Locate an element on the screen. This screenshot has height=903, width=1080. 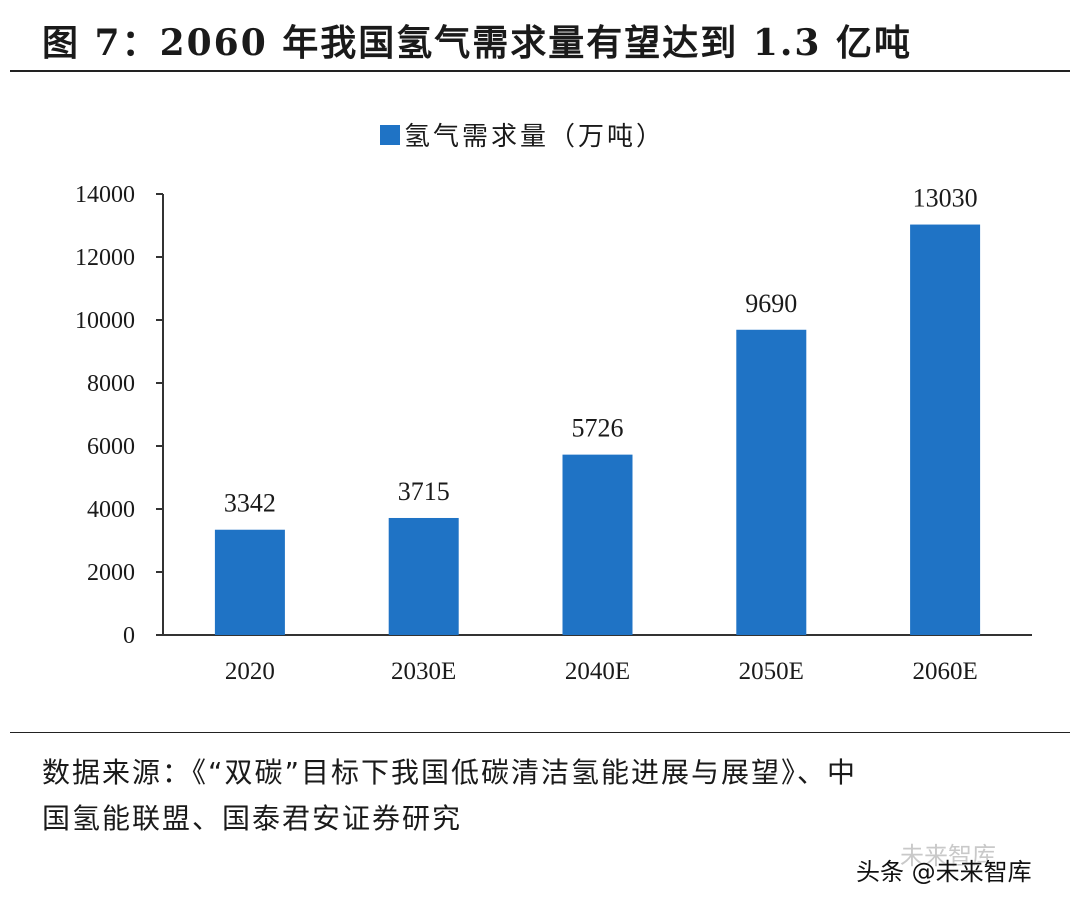
y-tick-label: 6000 is located at coordinates (111, 447).